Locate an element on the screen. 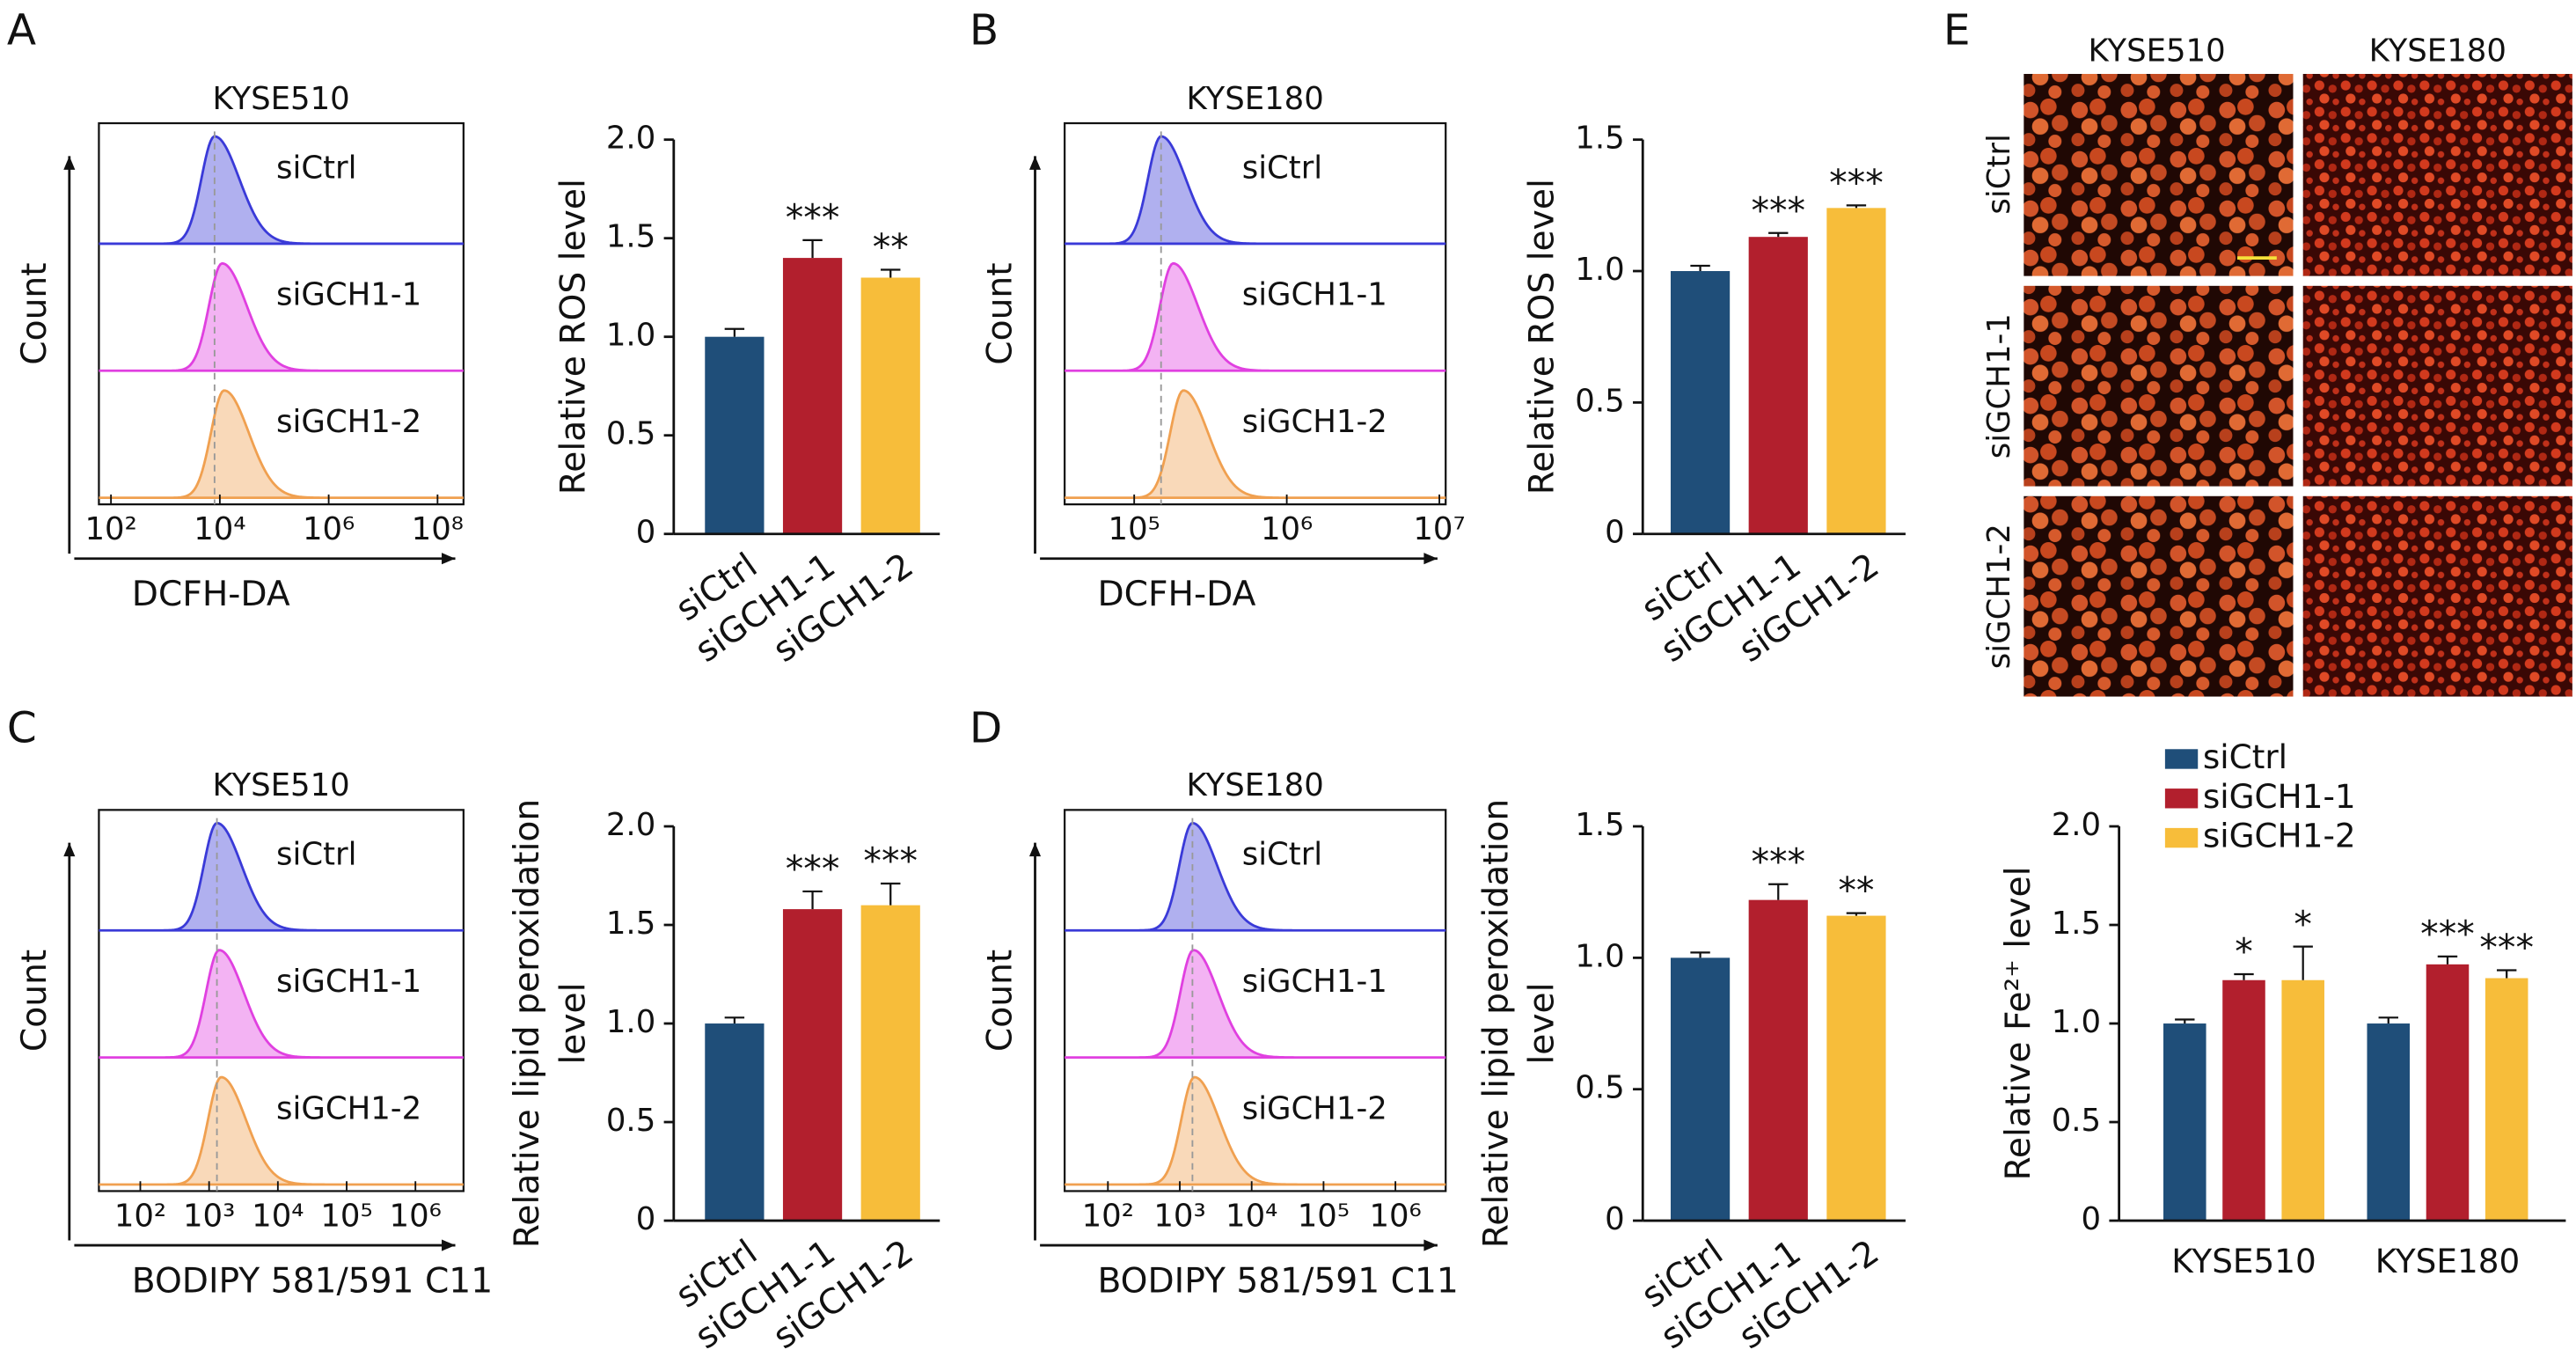  x-tick-label: 10⁶ is located at coordinates (1395, 1216).